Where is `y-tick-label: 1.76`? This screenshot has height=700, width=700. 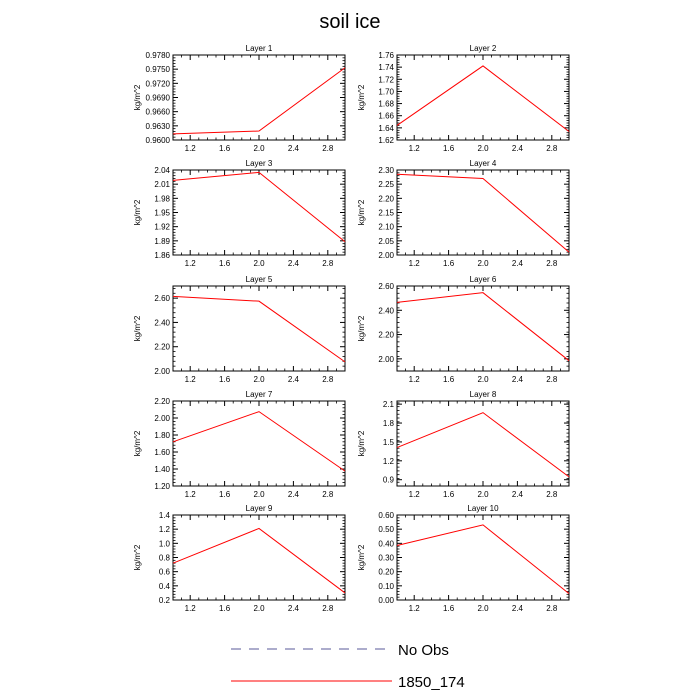
y-tick-label: 1.76 is located at coordinates (386, 55).